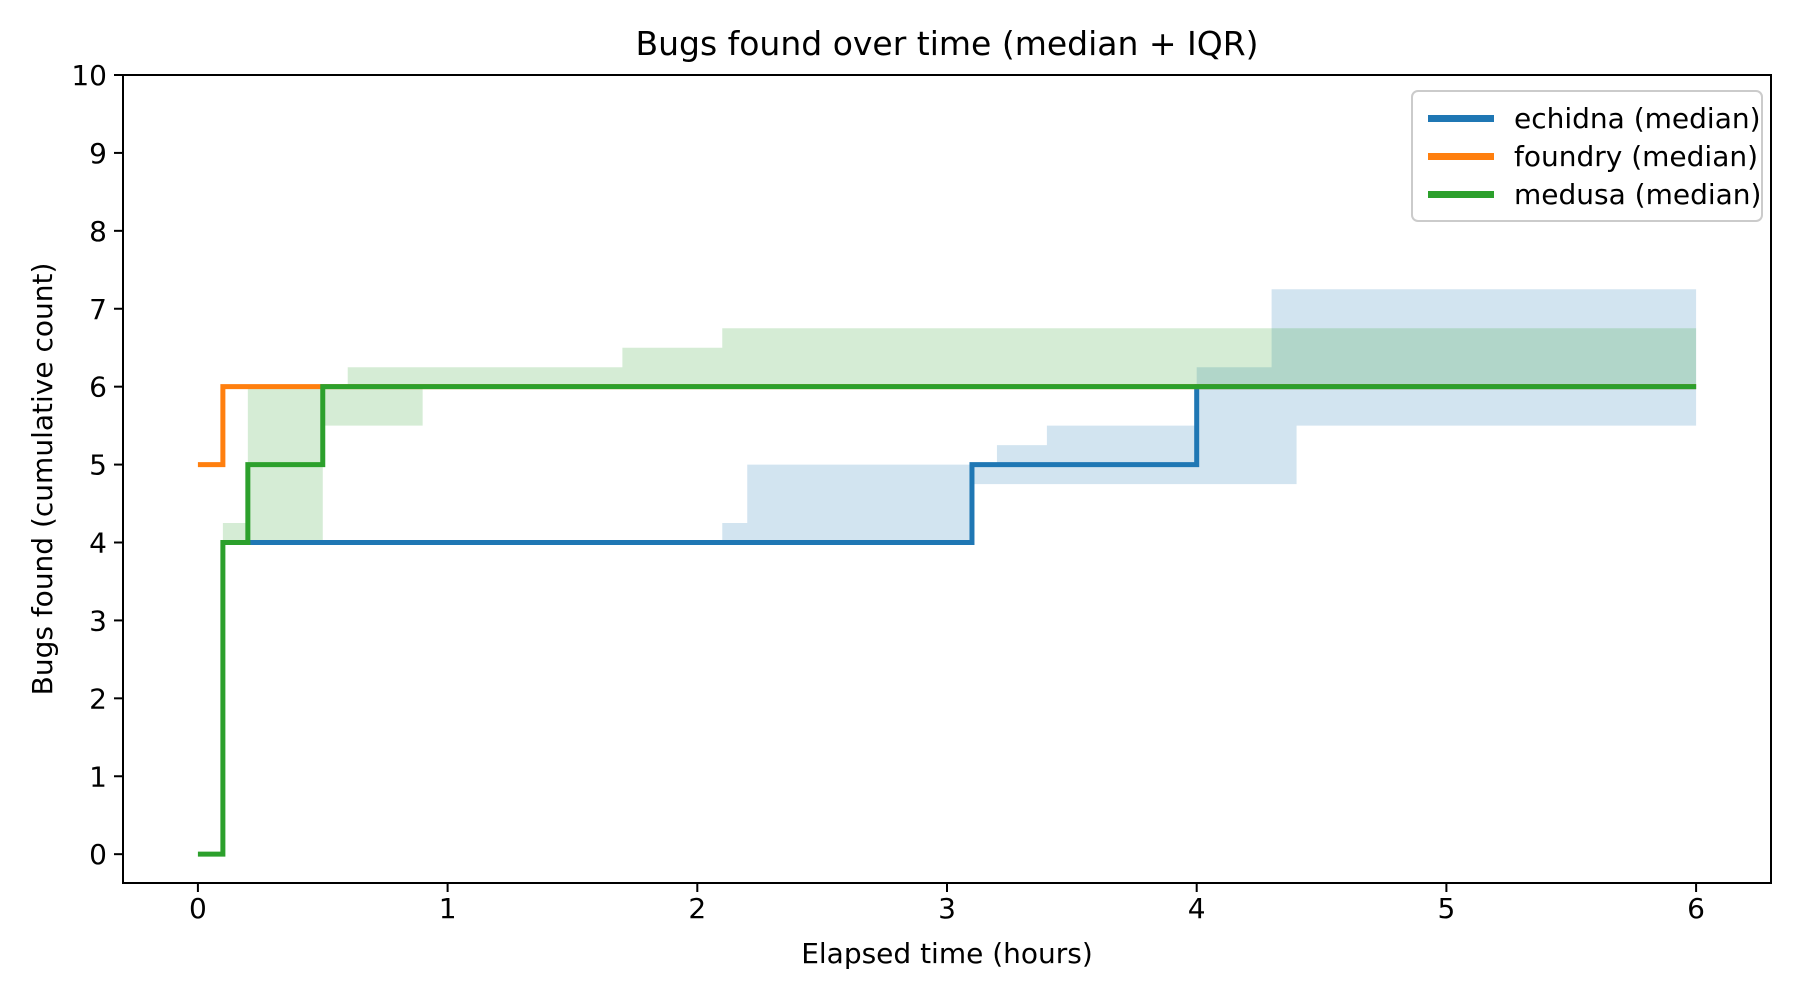  What do you see at coordinates (98, 231) in the screenshot?
I see `y-tick-label: 8` at bounding box center [98, 231].